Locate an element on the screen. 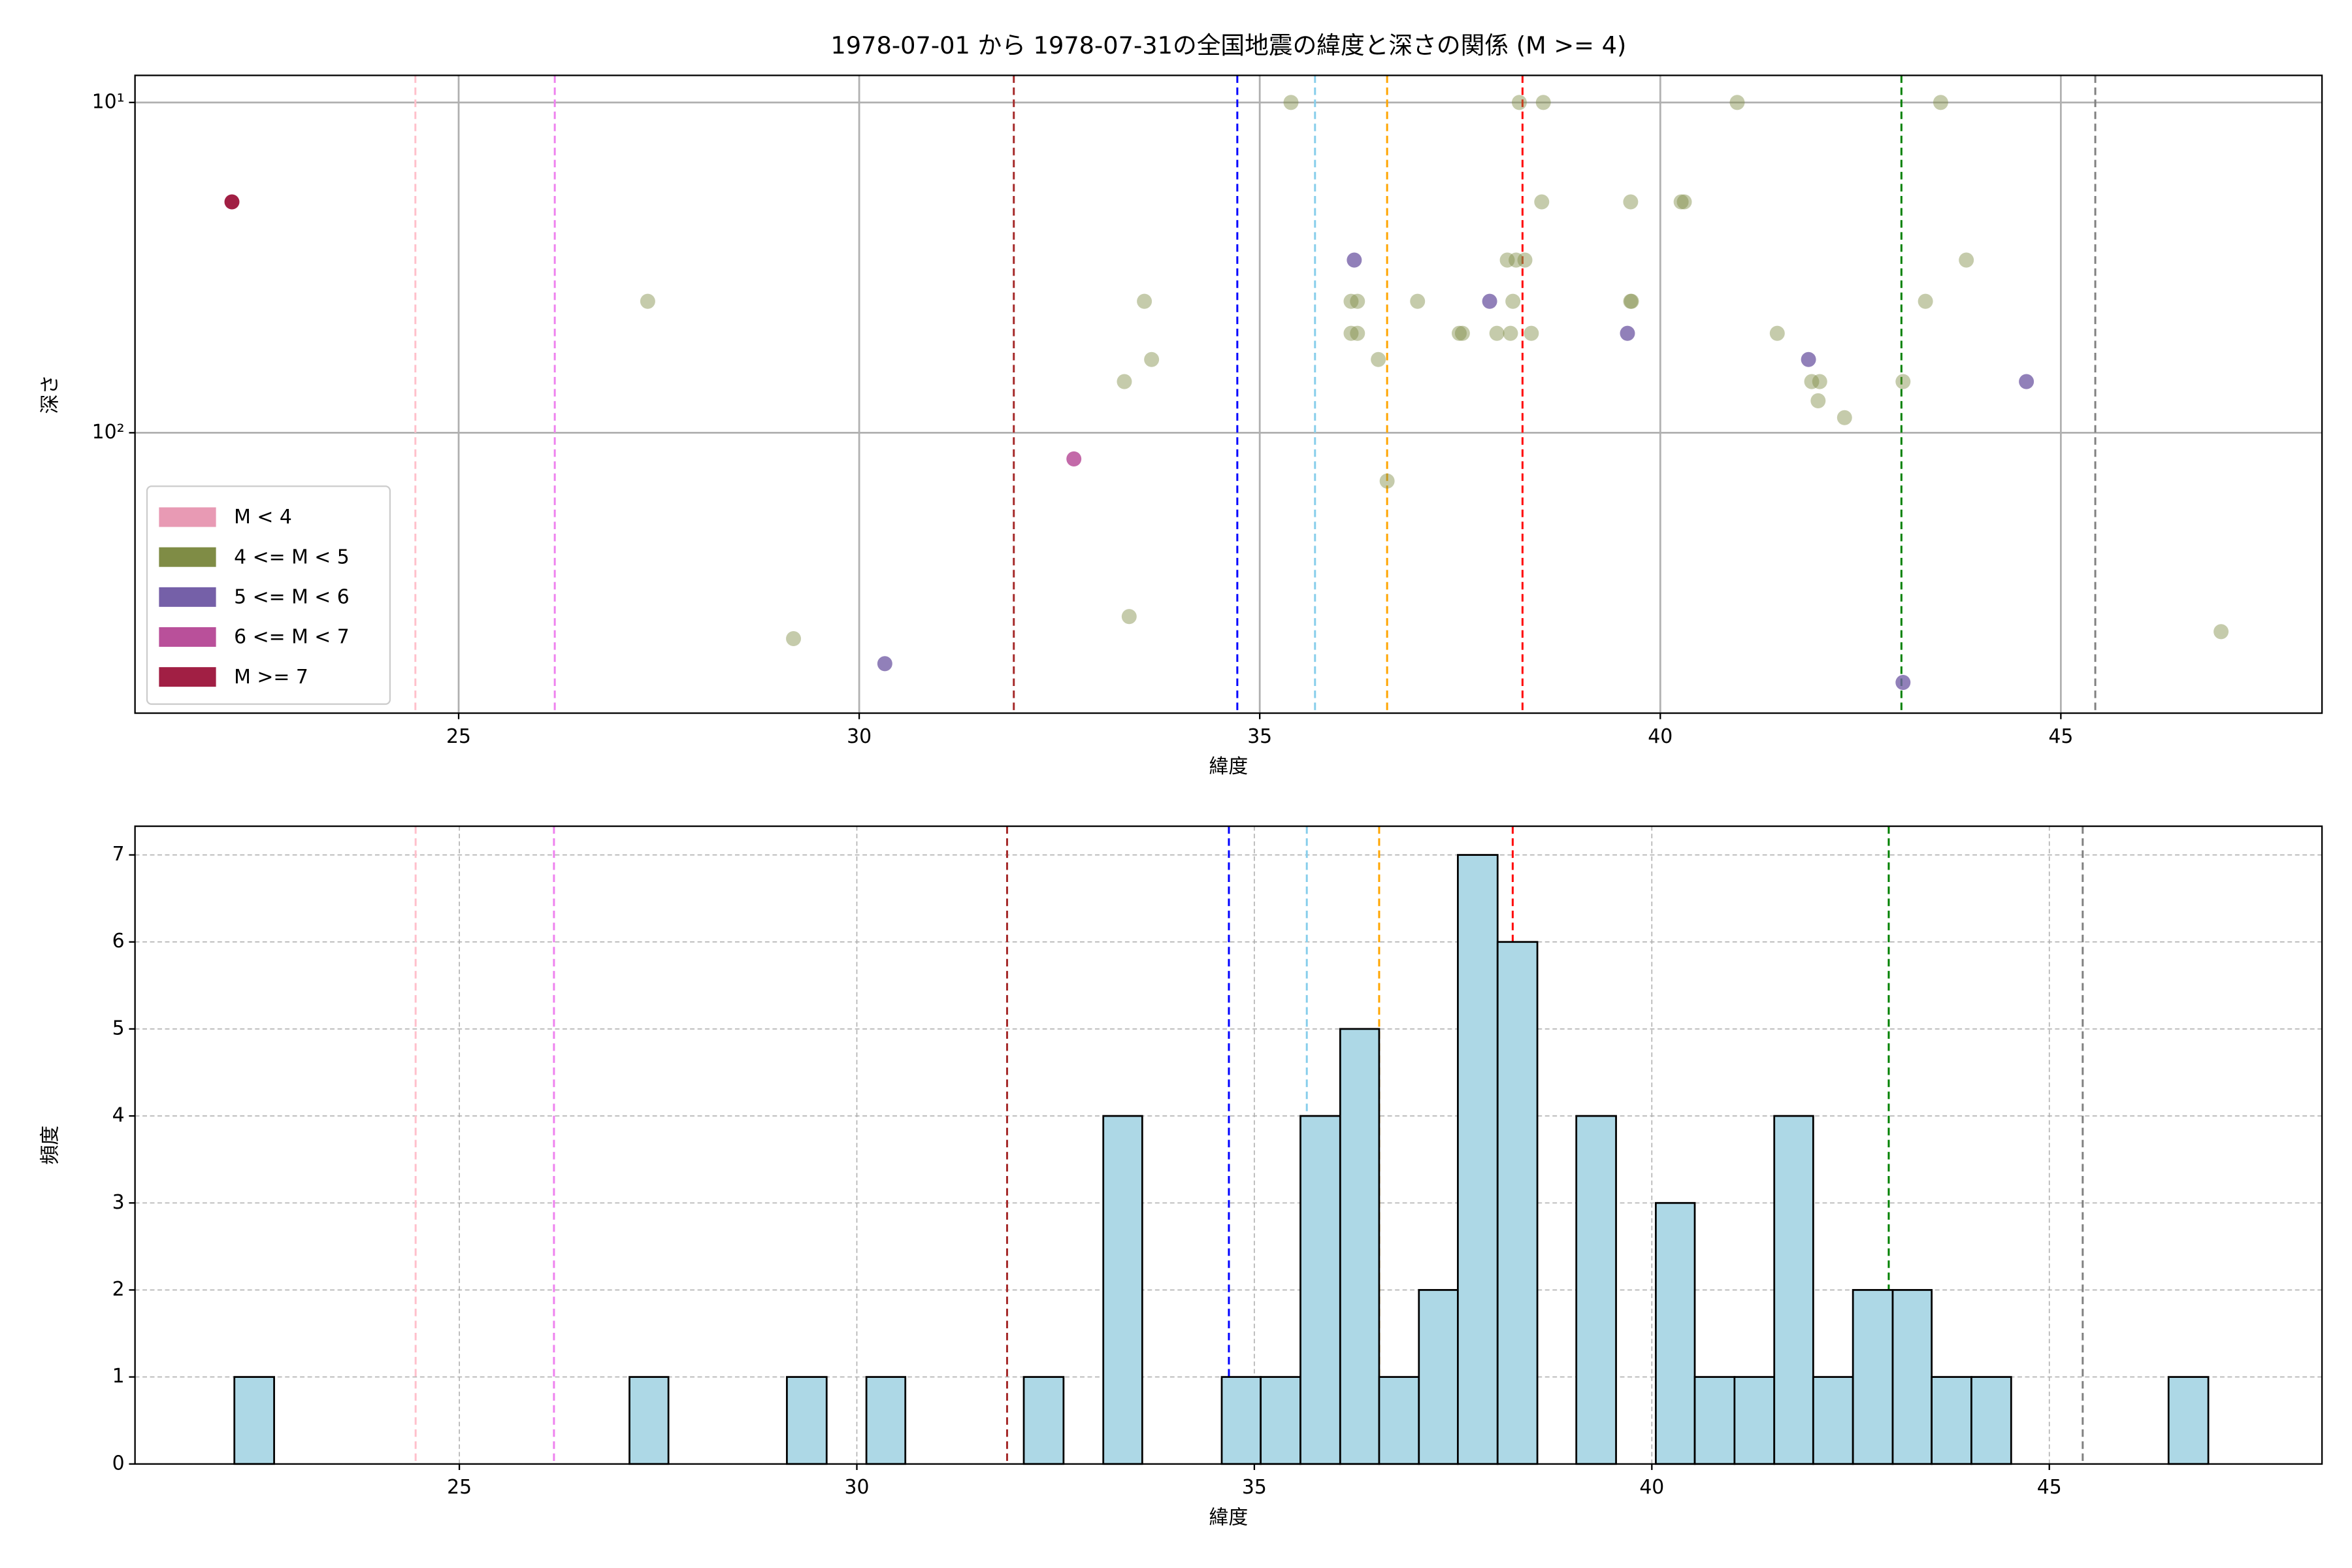  y-axis-label: 深さ is located at coordinates (50, 394).